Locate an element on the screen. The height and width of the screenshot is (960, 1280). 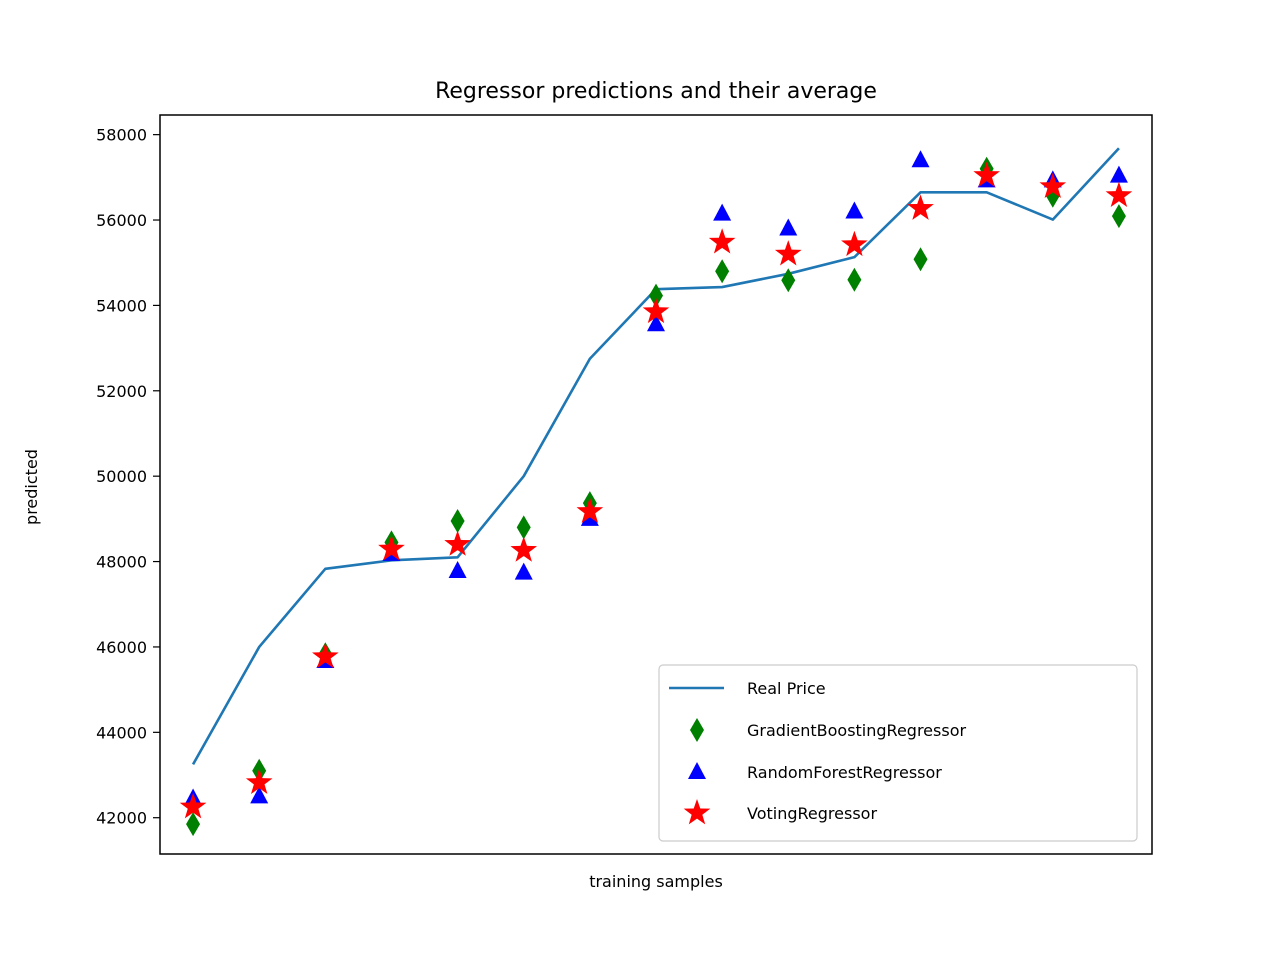
y-tick-label: 54000 is located at coordinates (121, 305).